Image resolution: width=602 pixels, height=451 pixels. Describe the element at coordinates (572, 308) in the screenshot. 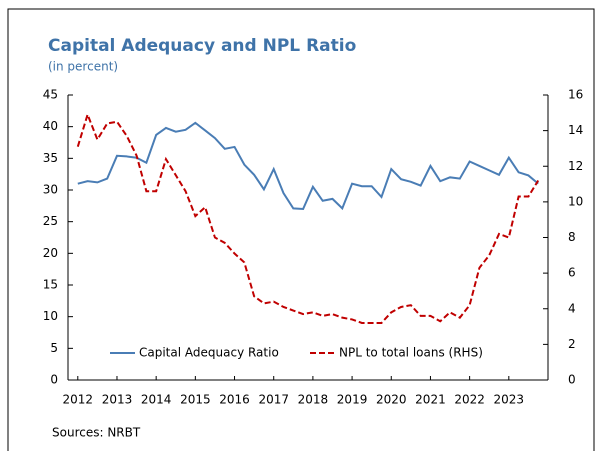

I see `y2-tick-label: 4` at that location.